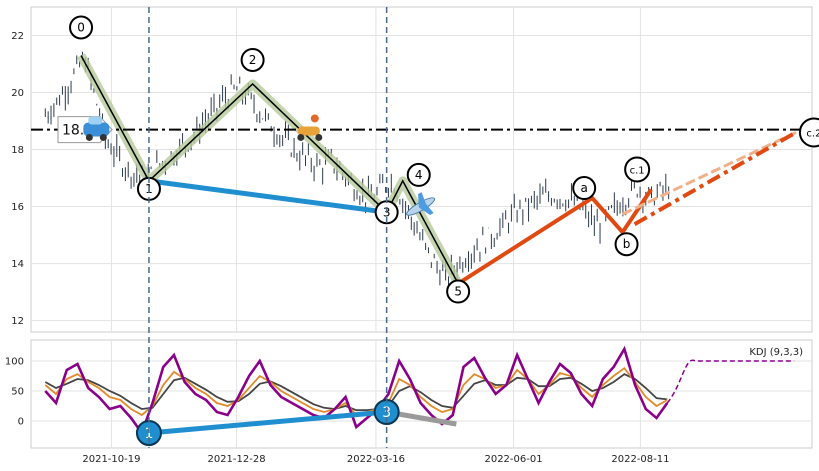  Describe the element at coordinates (513, 459) in the screenshot. I see `x-tick-label: 2022-06-01` at that location.